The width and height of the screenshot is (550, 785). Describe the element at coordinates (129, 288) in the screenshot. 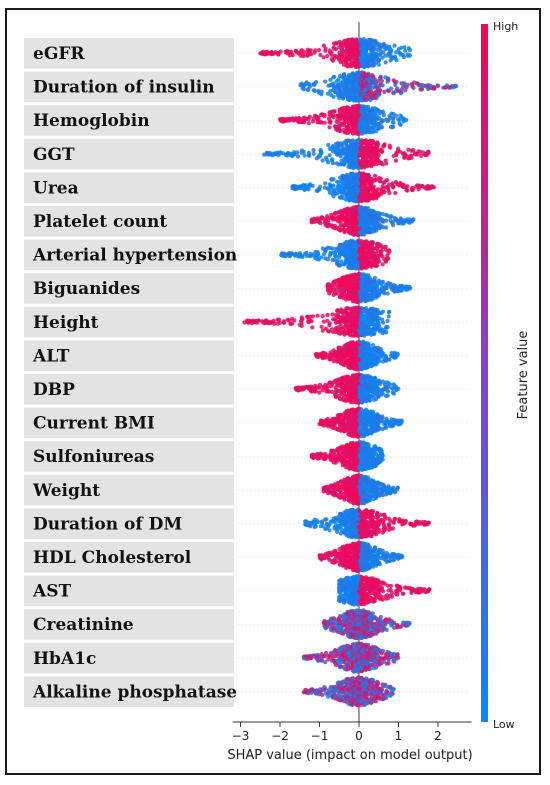

I see `feature-label-7: Biguanides` at that location.